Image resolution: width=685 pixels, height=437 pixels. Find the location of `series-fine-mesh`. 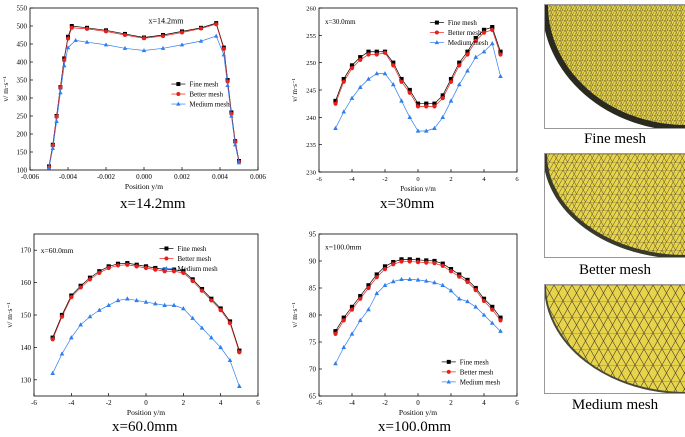

series-fine-mesh is located at coordinates (418, 295).